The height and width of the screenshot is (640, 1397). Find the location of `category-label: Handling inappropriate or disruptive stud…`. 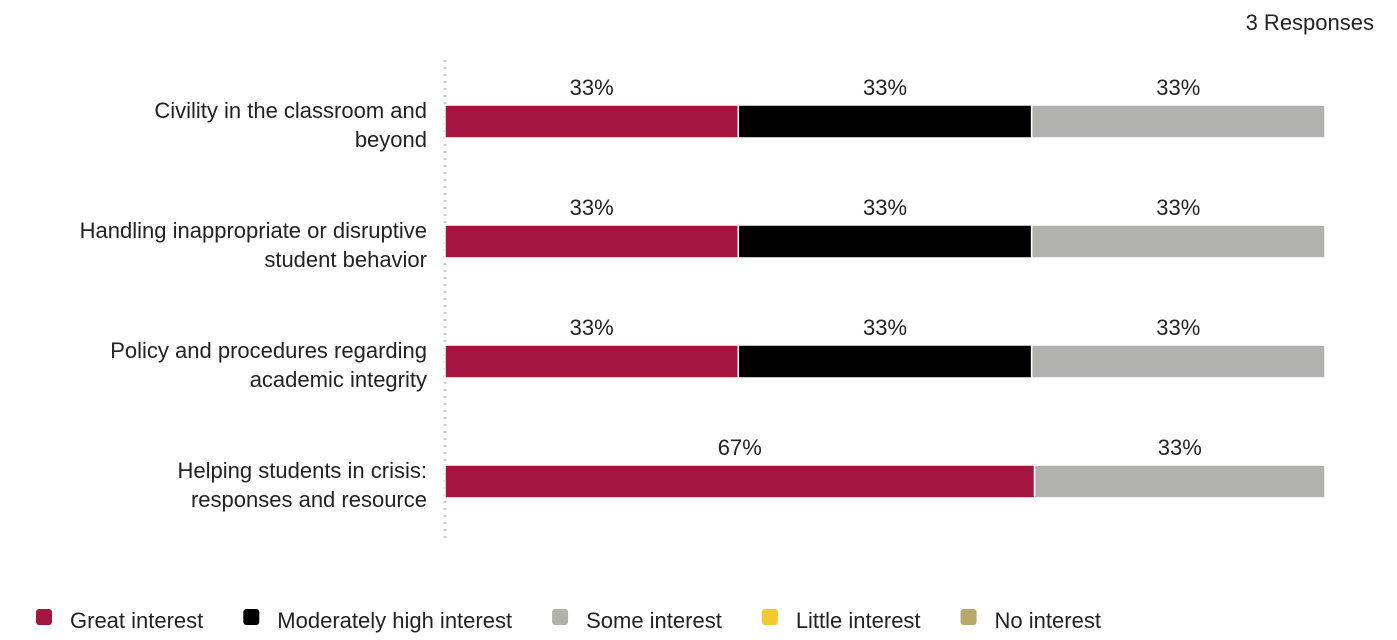

category-label: Handling inappropriate or disruptive stud… is located at coordinates (253, 245).